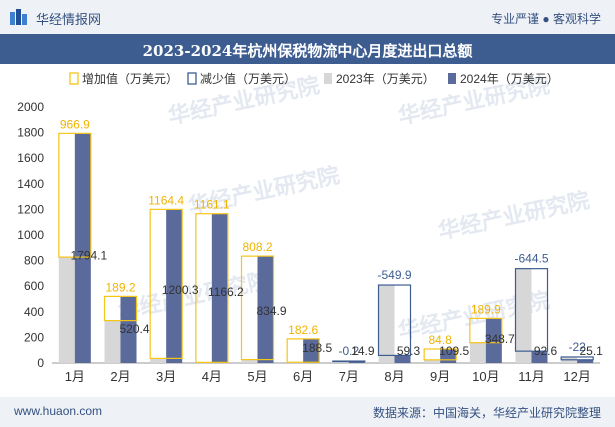 This screenshot has height=427, width=615. What do you see at coordinates (314, 78) in the screenshot?
I see `legend: 增加值（万美元） 减少值（万美元） 2023年（万美元） 2024年（万美元）` at bounding box center [314, 78].